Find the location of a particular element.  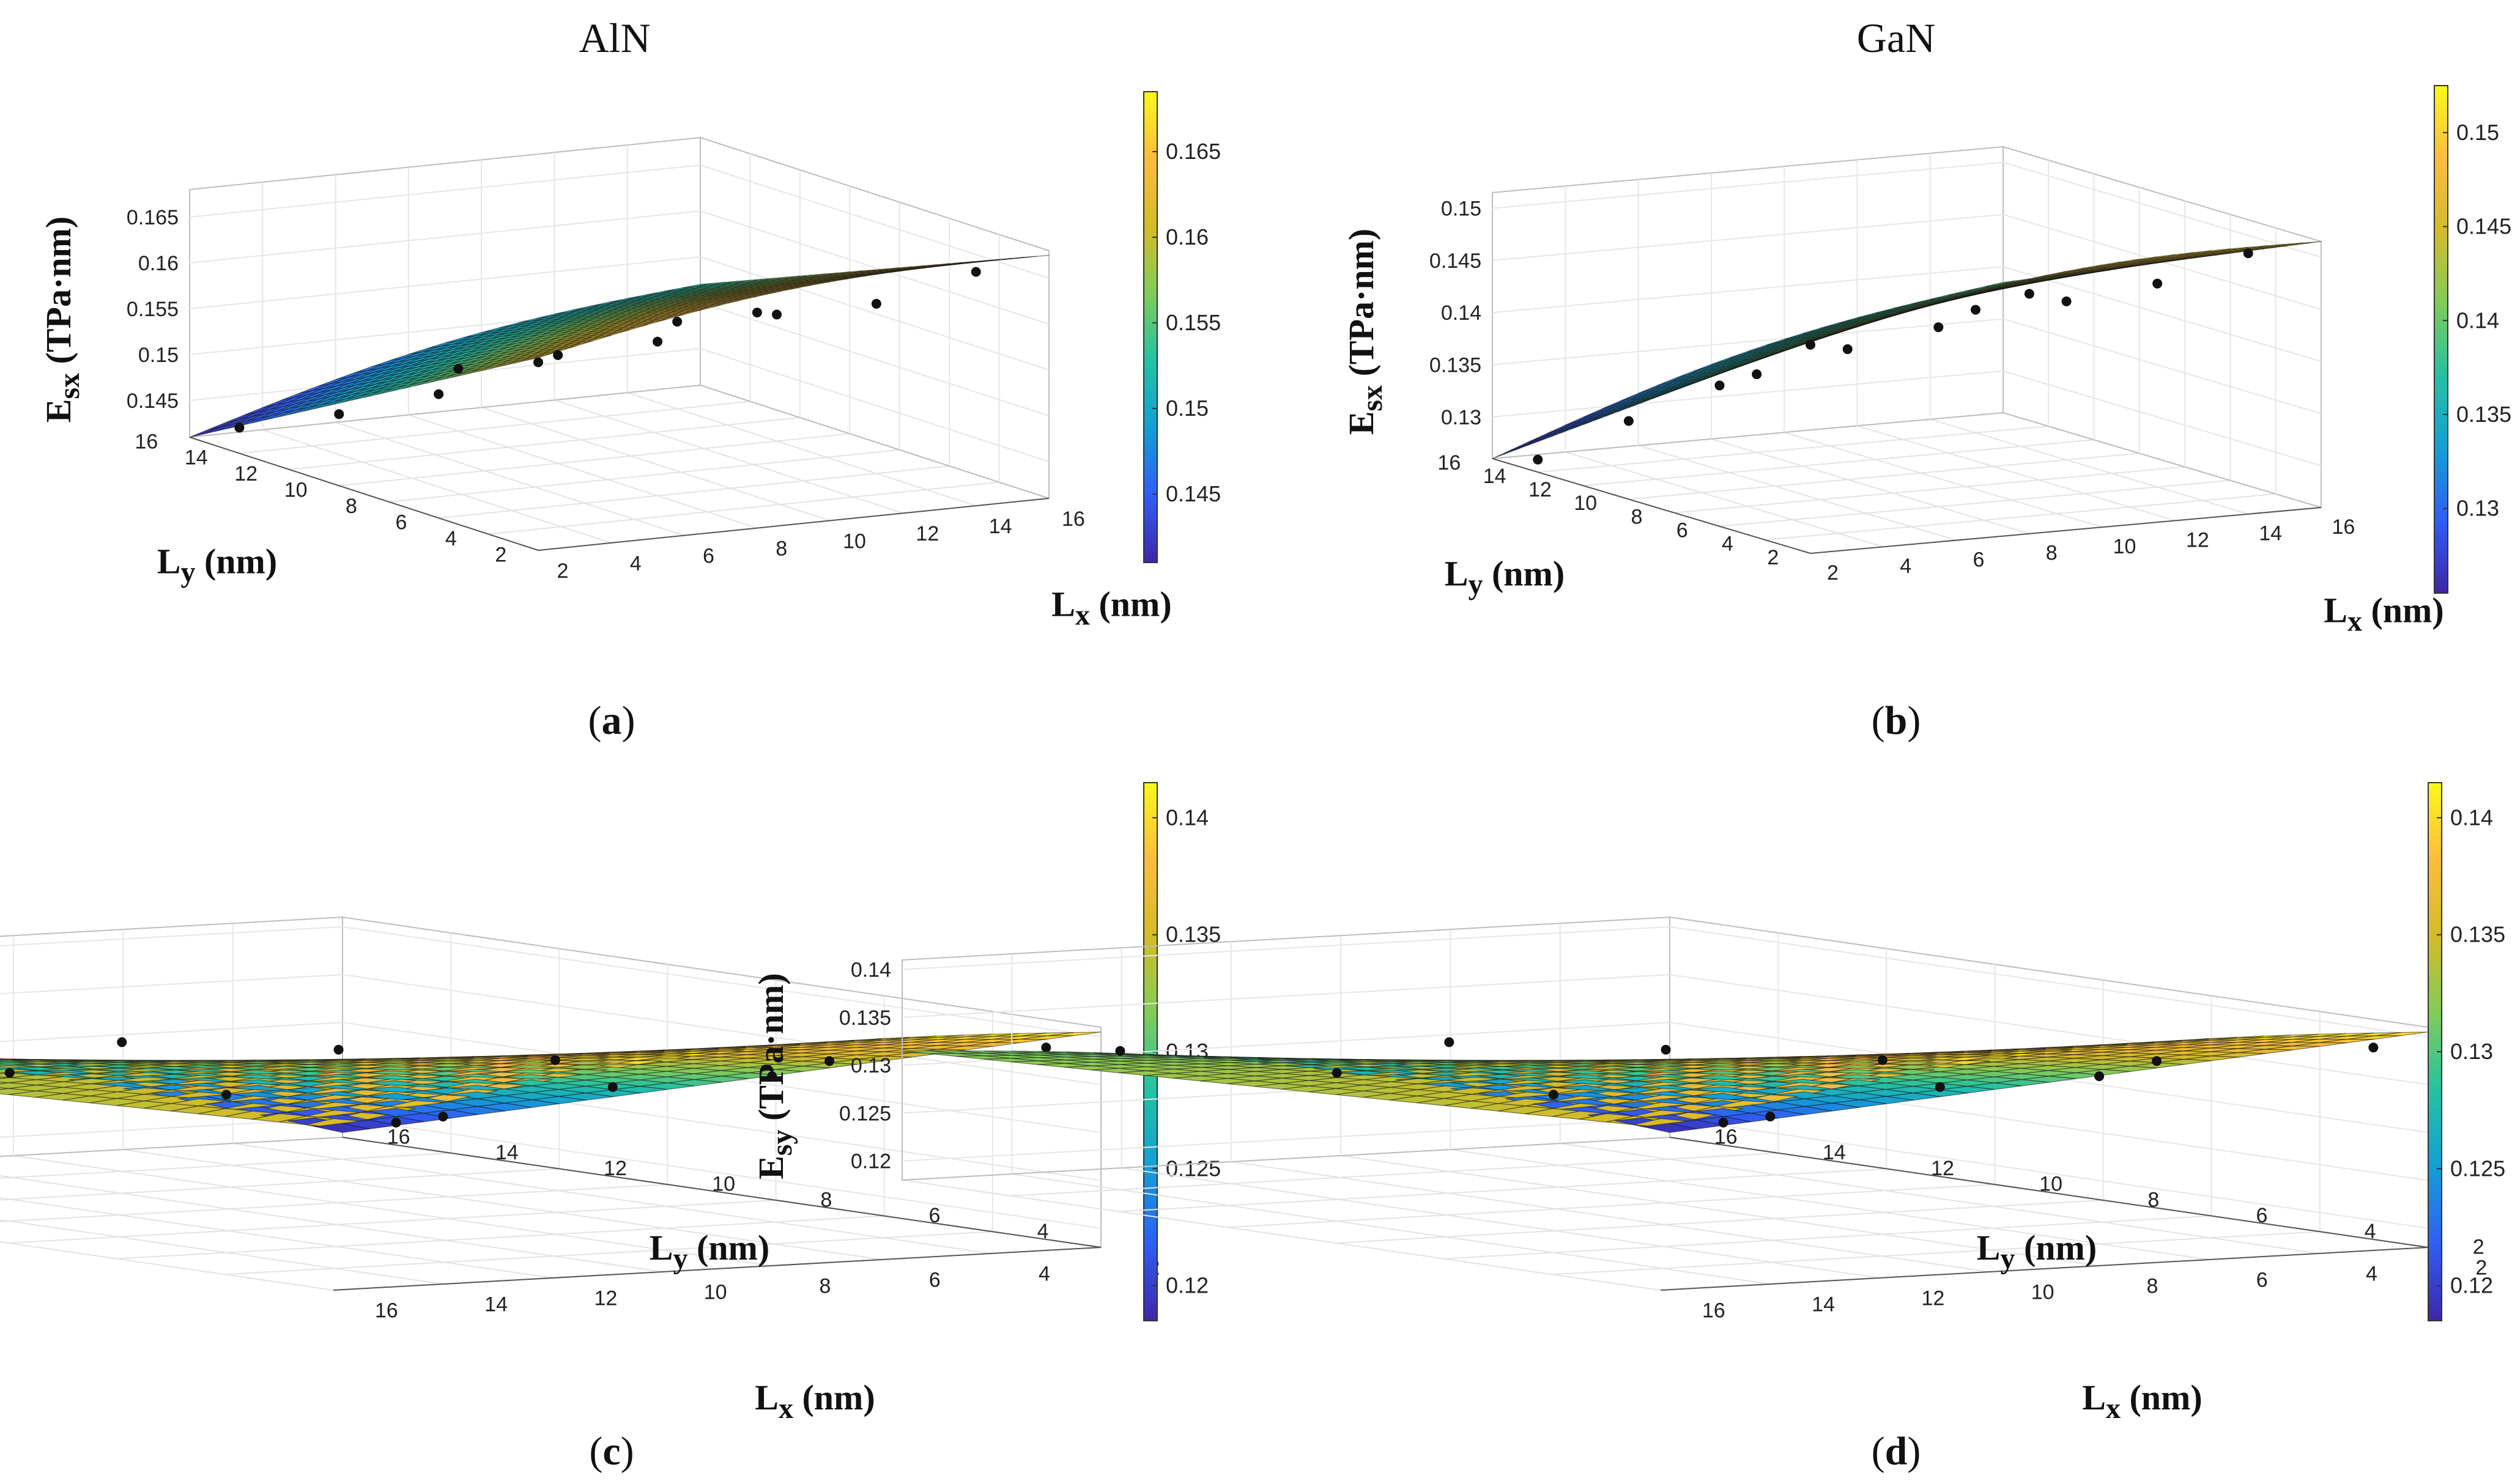

caption-letter: c is located at coordinates (611, 1451).